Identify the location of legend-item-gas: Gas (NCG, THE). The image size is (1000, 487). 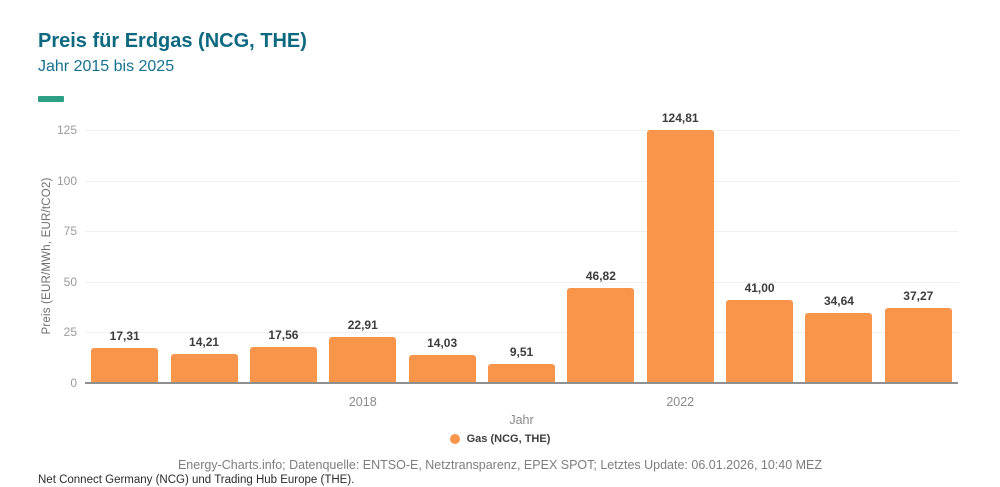
(500, 439).